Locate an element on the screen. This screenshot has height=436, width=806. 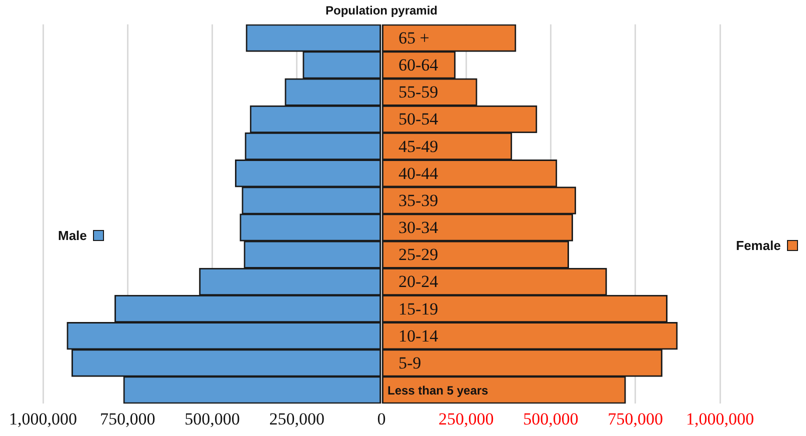
y-tick-label: 15-19 is located at coordinates (418, 308).